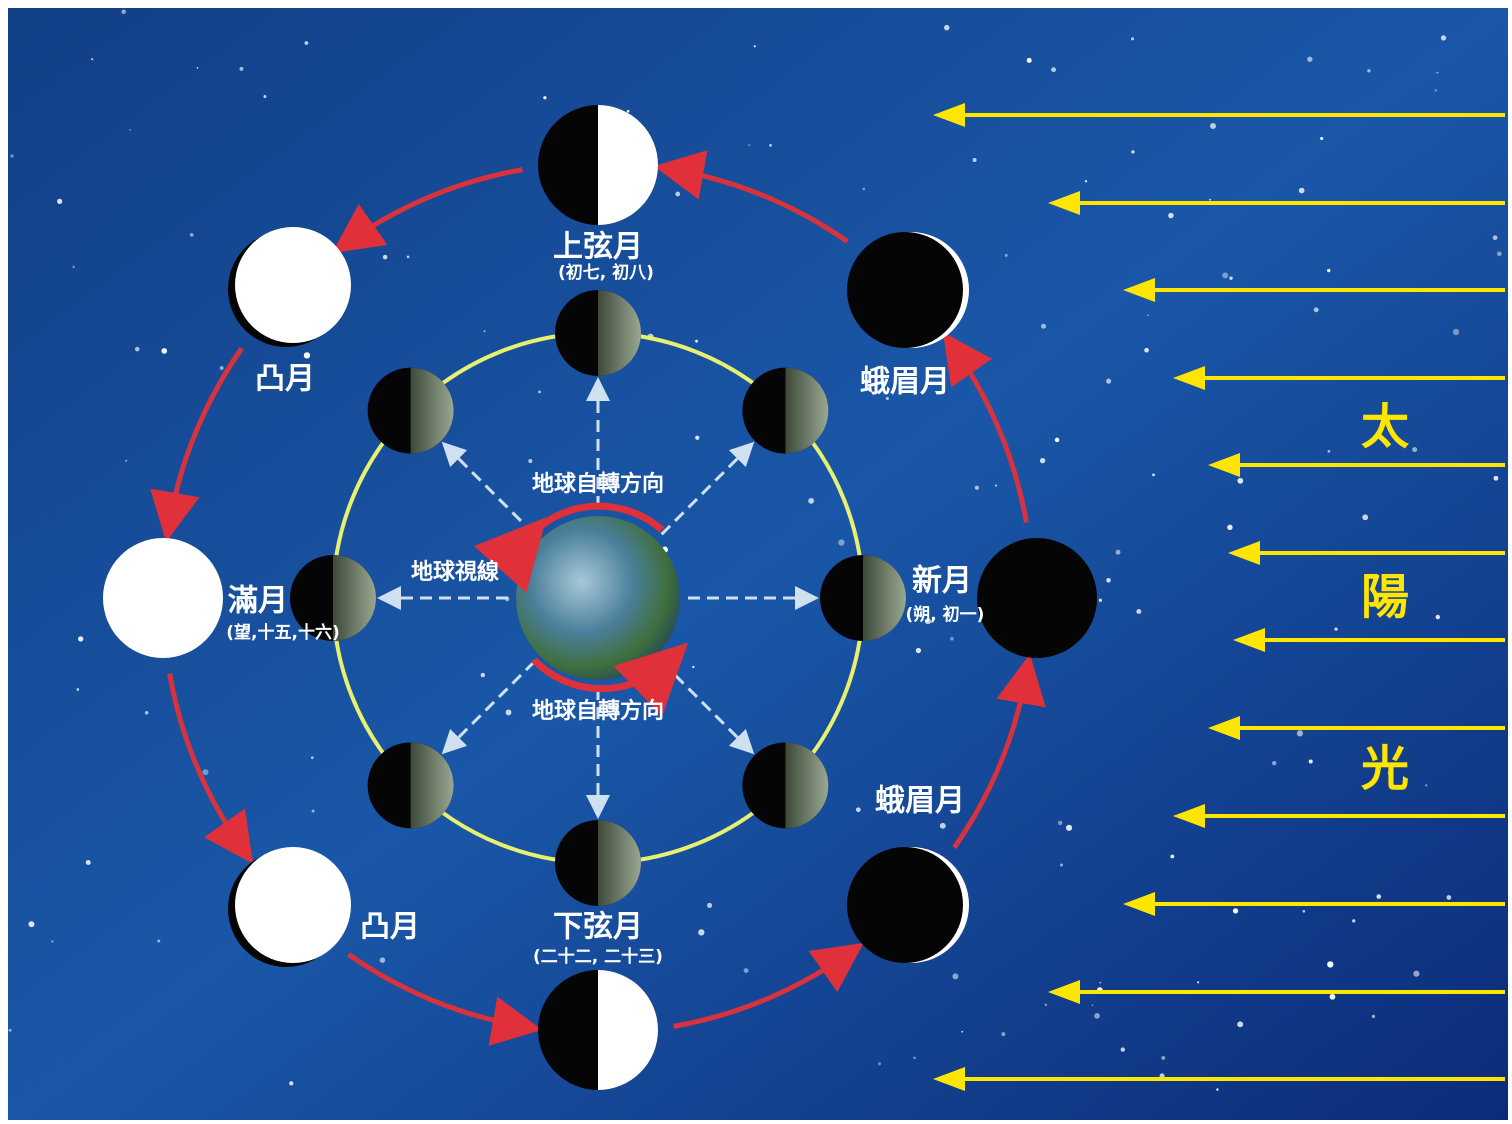  Describe the element at coordinates (598, 247) in the screenshot. I see `phase-label: 上弦月` at that location.